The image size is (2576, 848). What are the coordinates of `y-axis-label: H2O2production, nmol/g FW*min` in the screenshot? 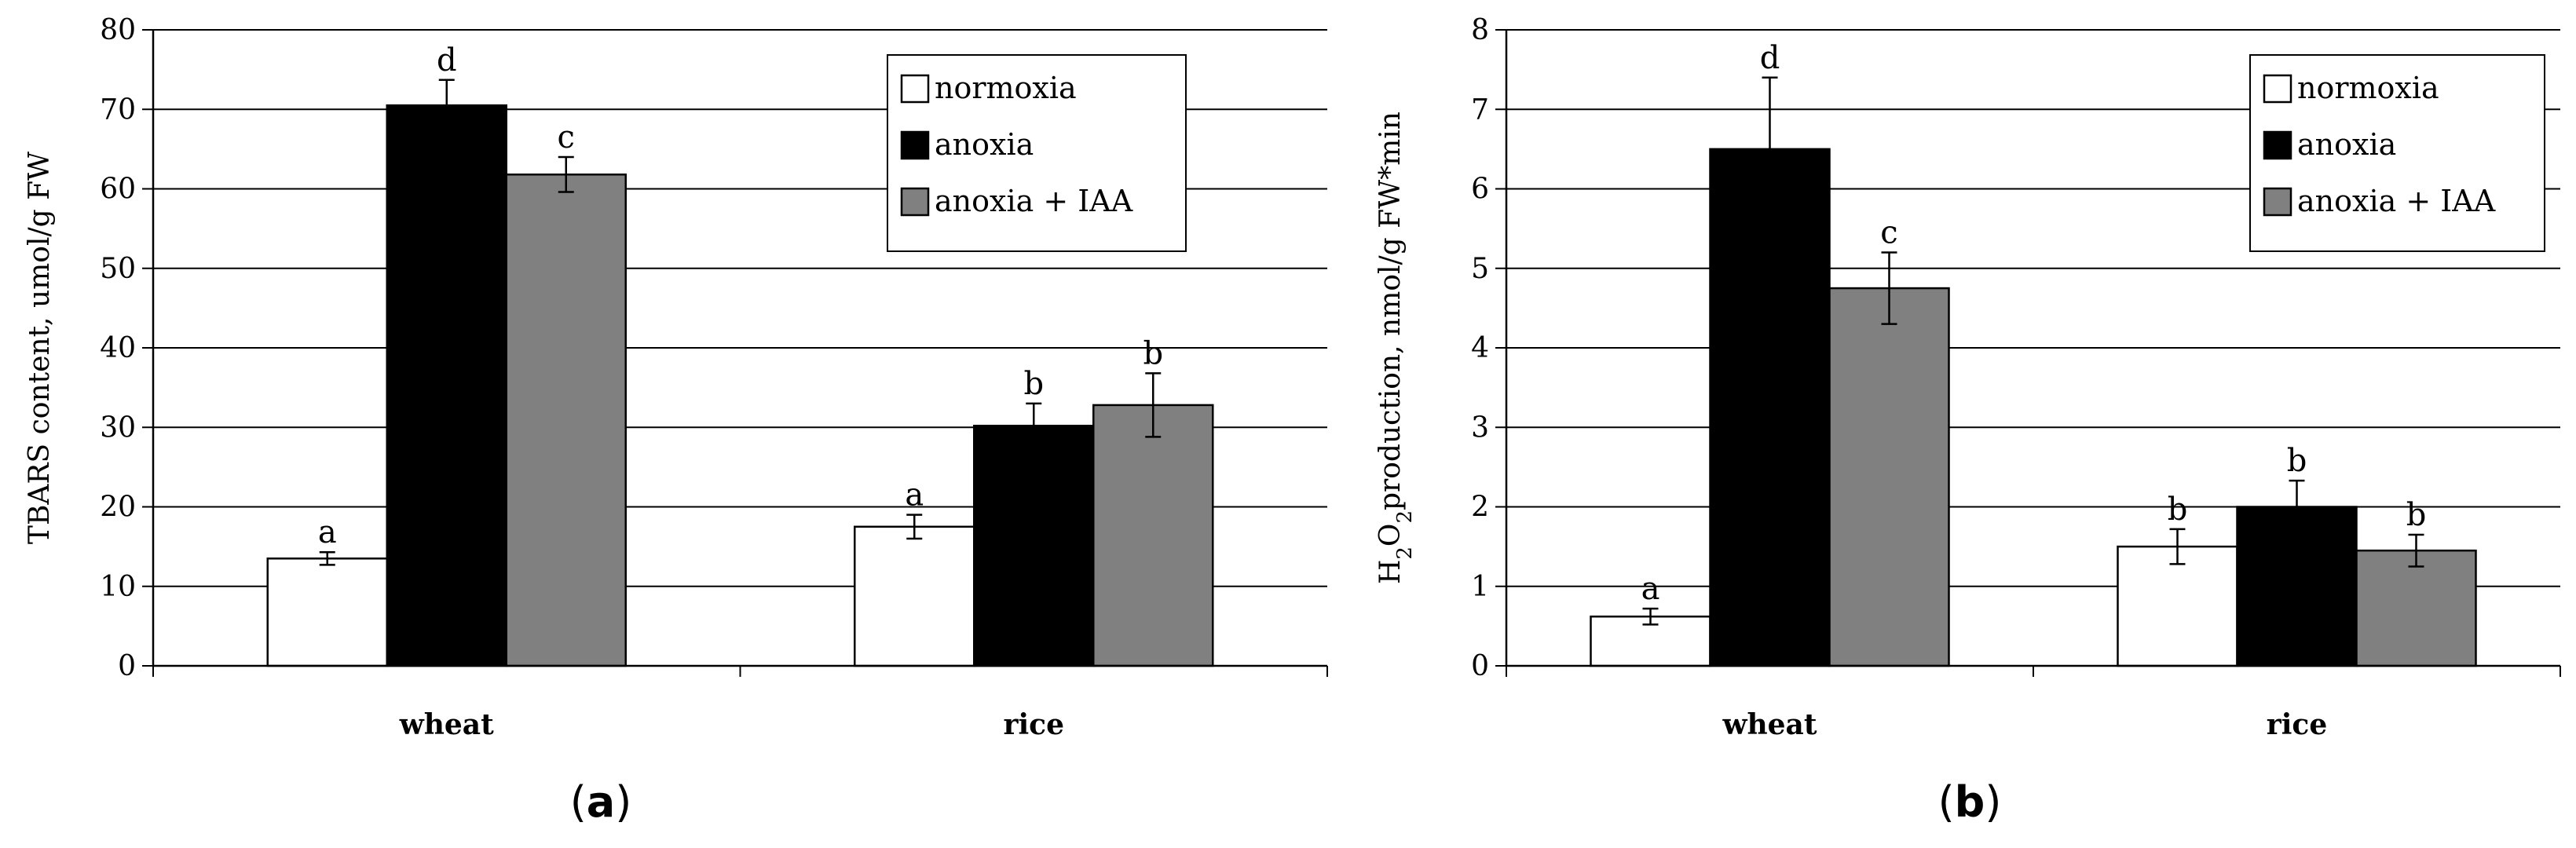 It's located at (1395, 347).